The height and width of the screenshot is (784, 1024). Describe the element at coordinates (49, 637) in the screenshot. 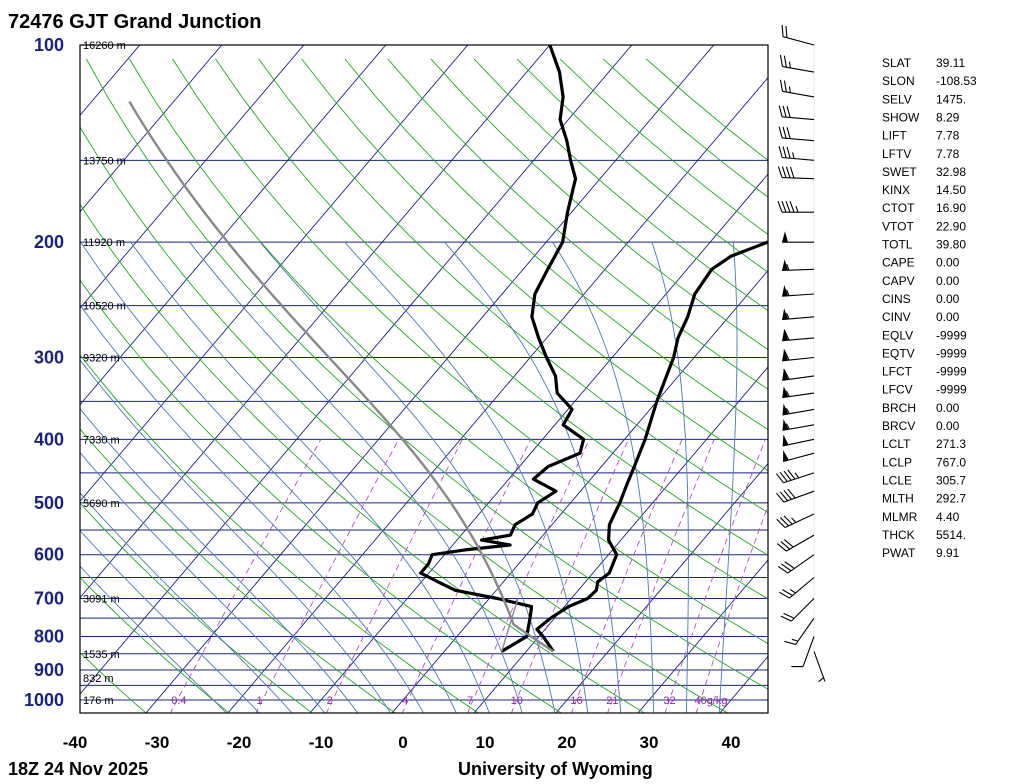

I see `pressure-tick-label: 800` at that location.